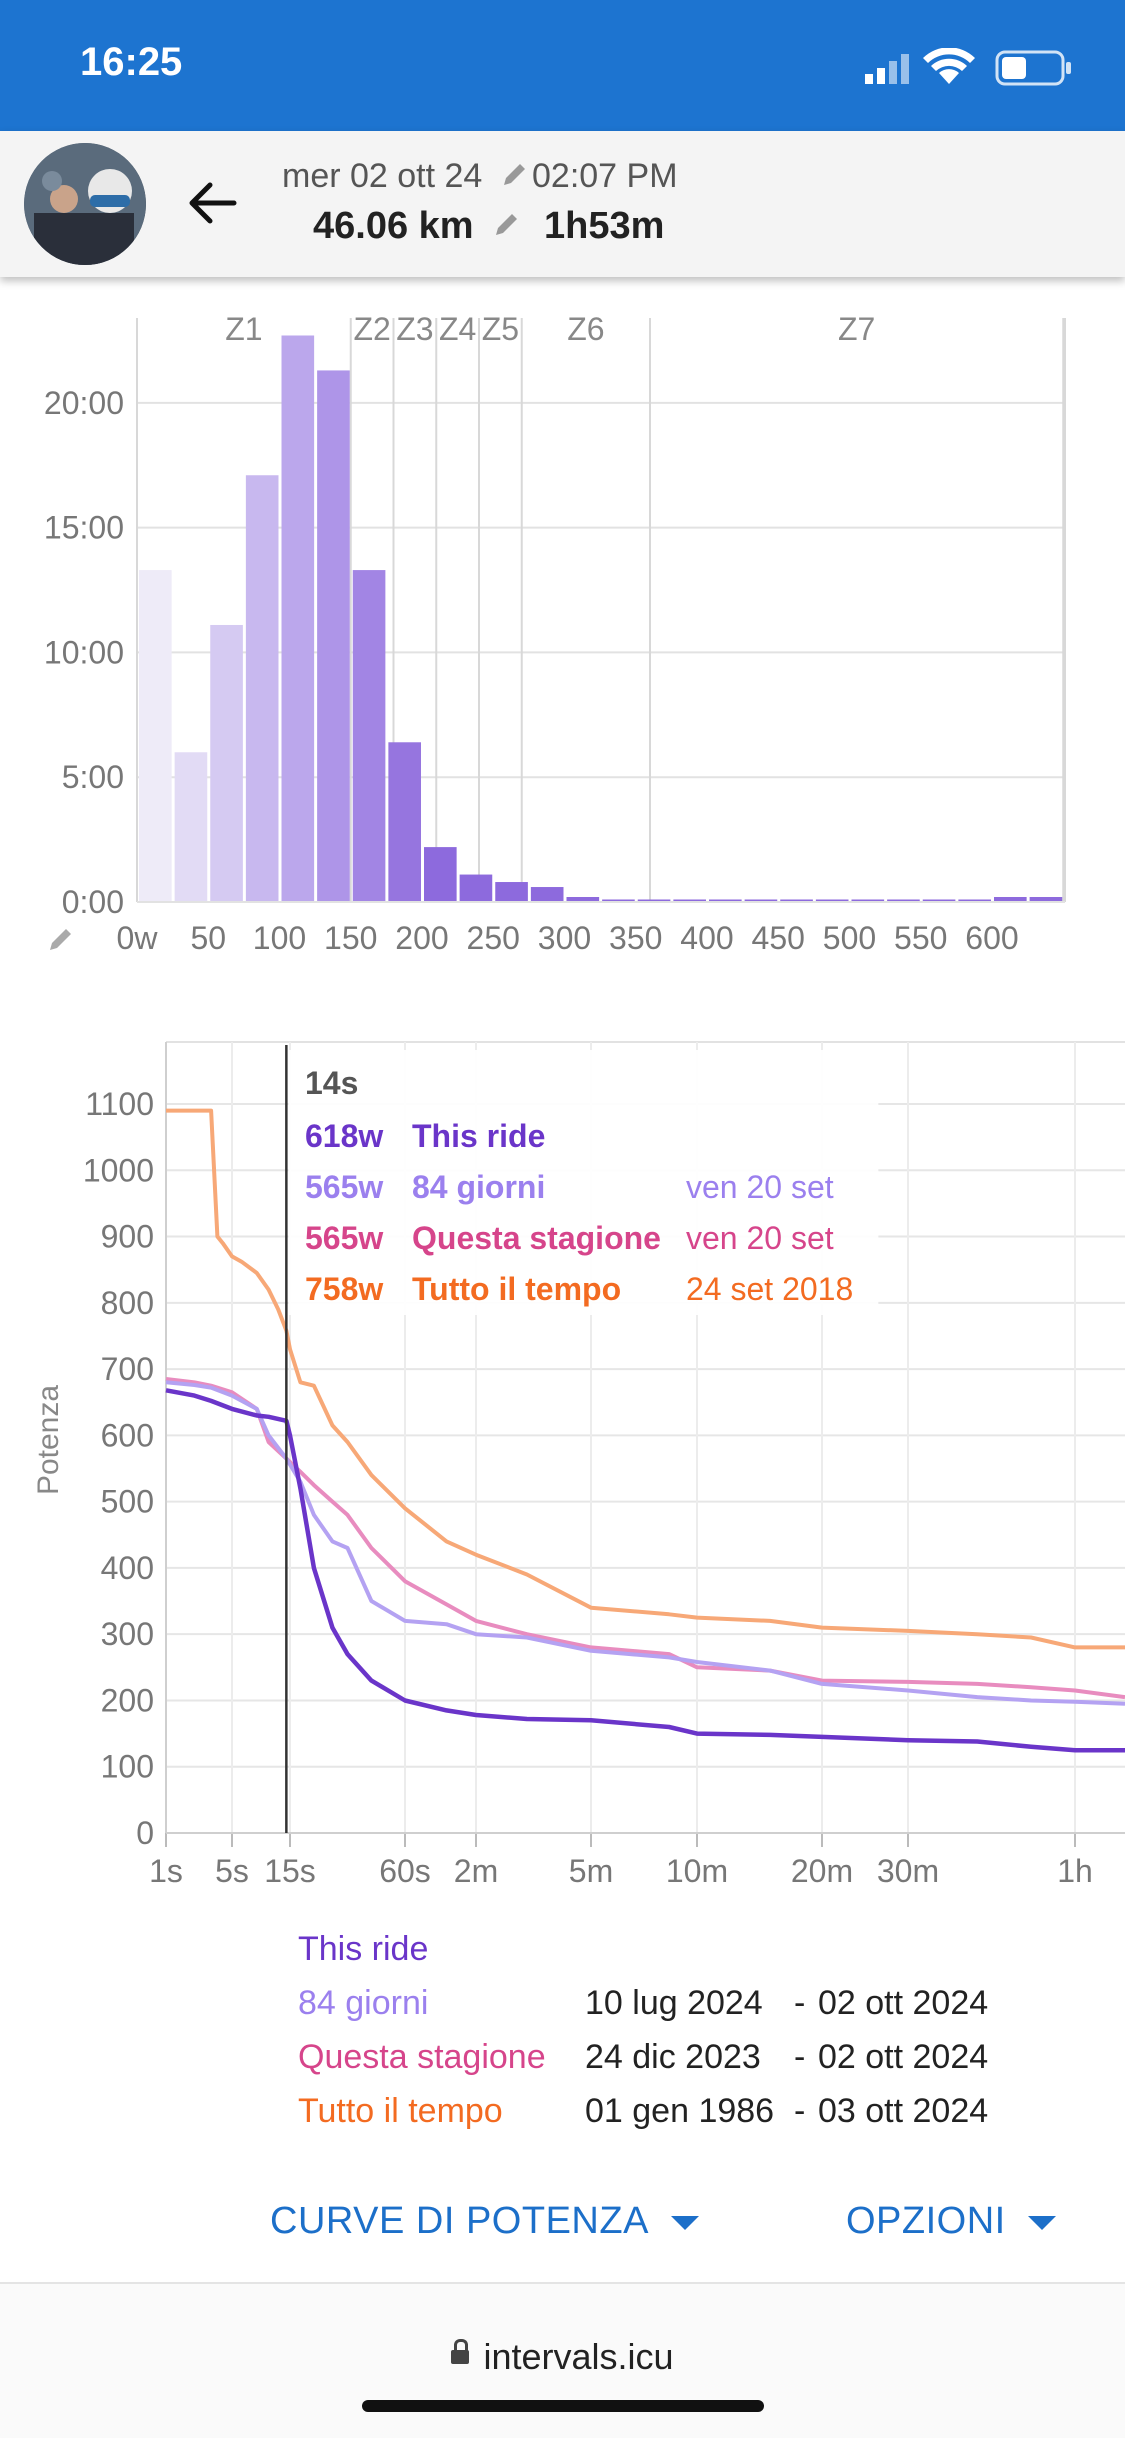 The height and width of the screenshot is (2438, 1125). Describe the element at coordinates (673, 2057) in the screenshot. I see `legend-date-from: 24 dic 2023` at that location.